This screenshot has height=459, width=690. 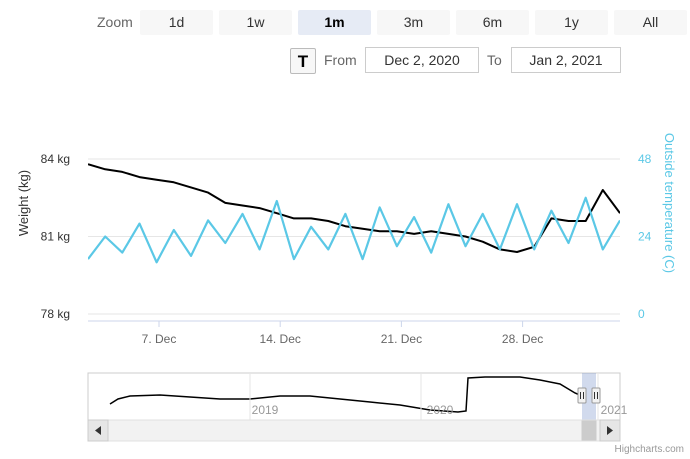 I want to click on credits-link: Highcharts.com, so click(x=649, y=449).